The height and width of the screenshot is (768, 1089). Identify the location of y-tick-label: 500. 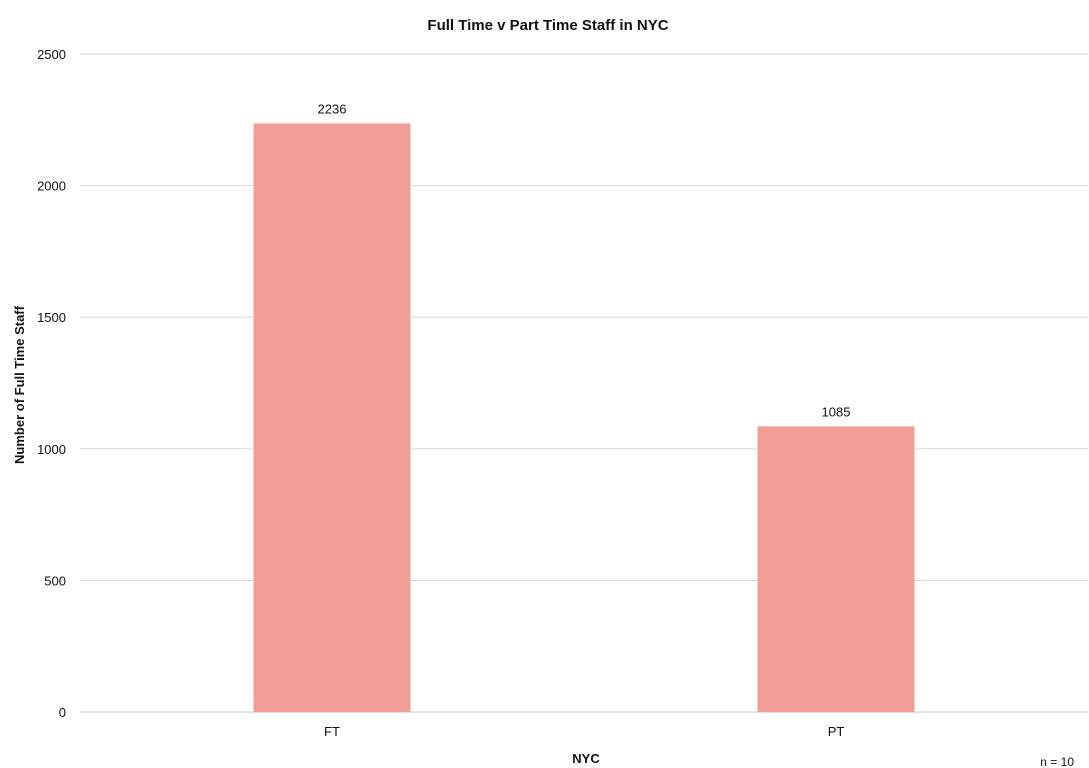
(55, 580).